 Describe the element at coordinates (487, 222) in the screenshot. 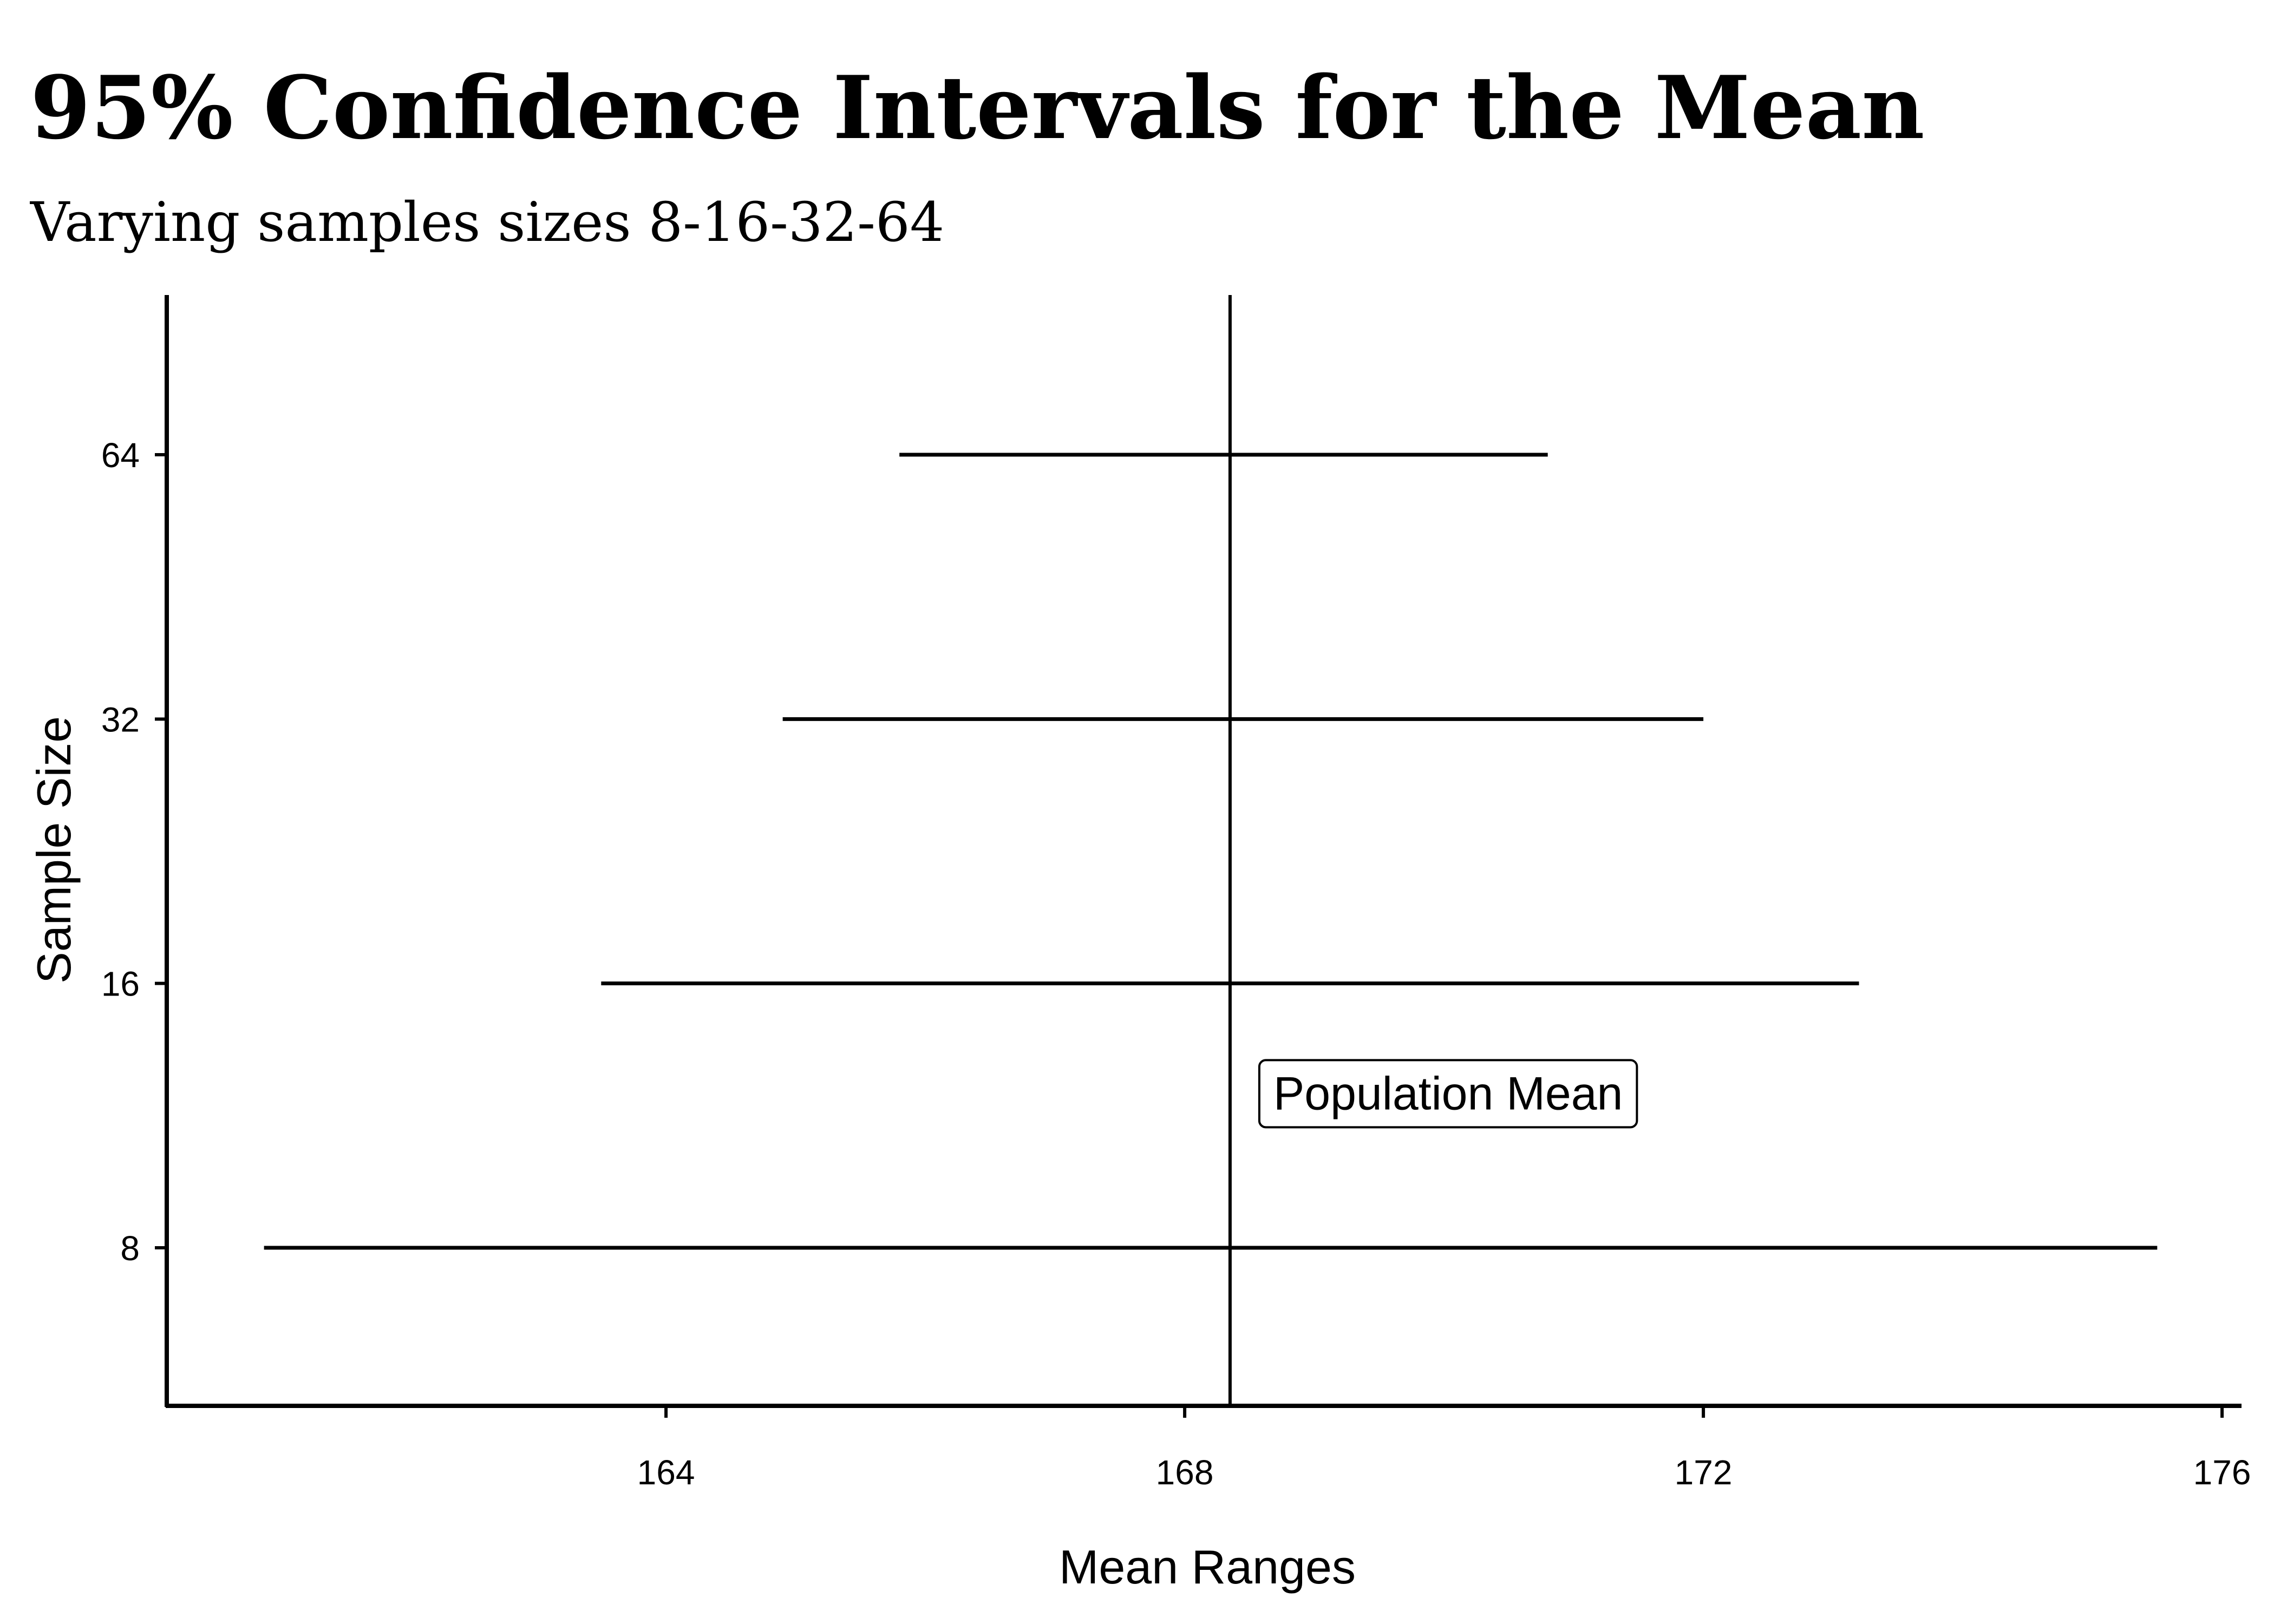

I see `chart-subtitle: Varying samples sizes 8-16-32-64` at that location.